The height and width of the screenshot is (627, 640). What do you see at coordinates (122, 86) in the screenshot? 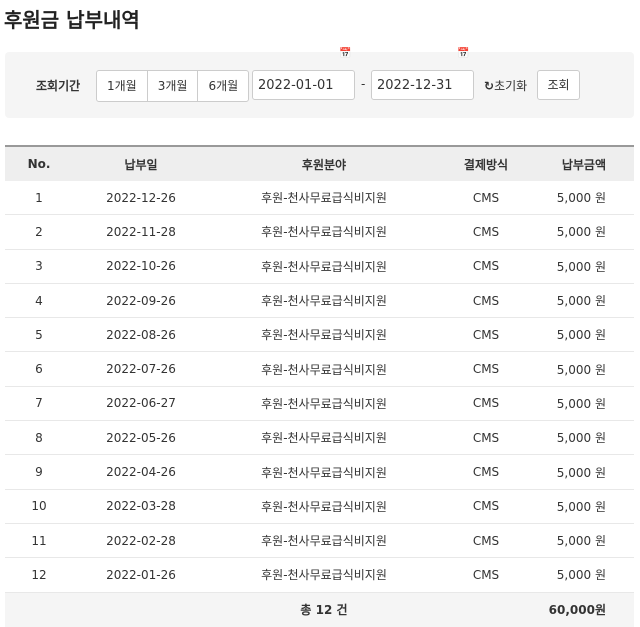
I see `period-1-month-button: 1개월` at bounding box center [122, 86].